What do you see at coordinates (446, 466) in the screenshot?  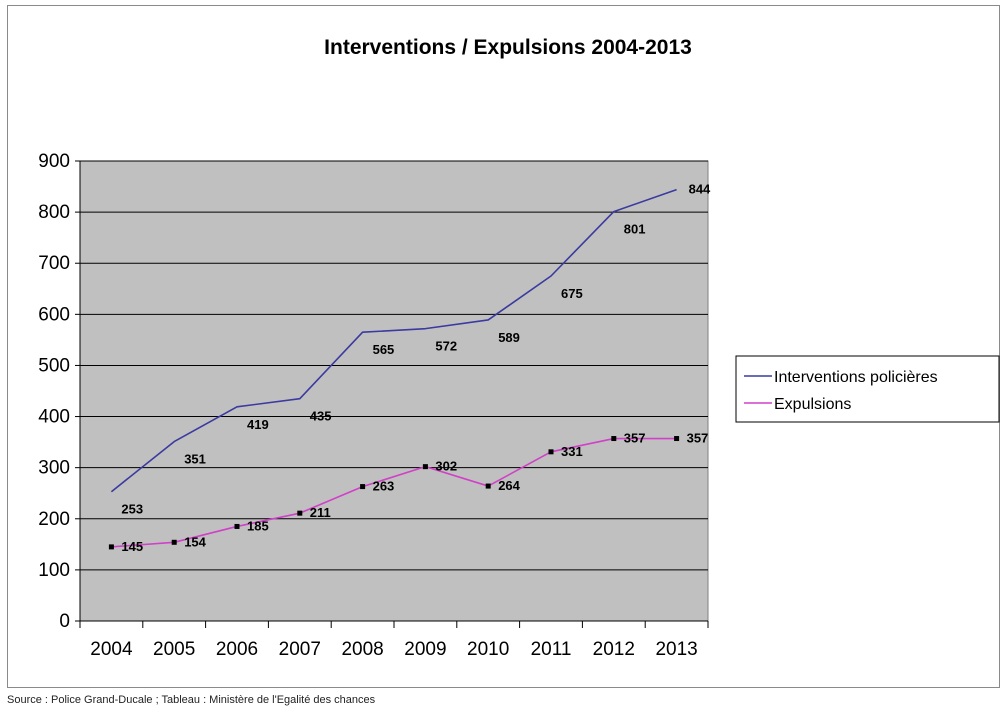 I see `data-label: 302` at bounding box center [446, 466].